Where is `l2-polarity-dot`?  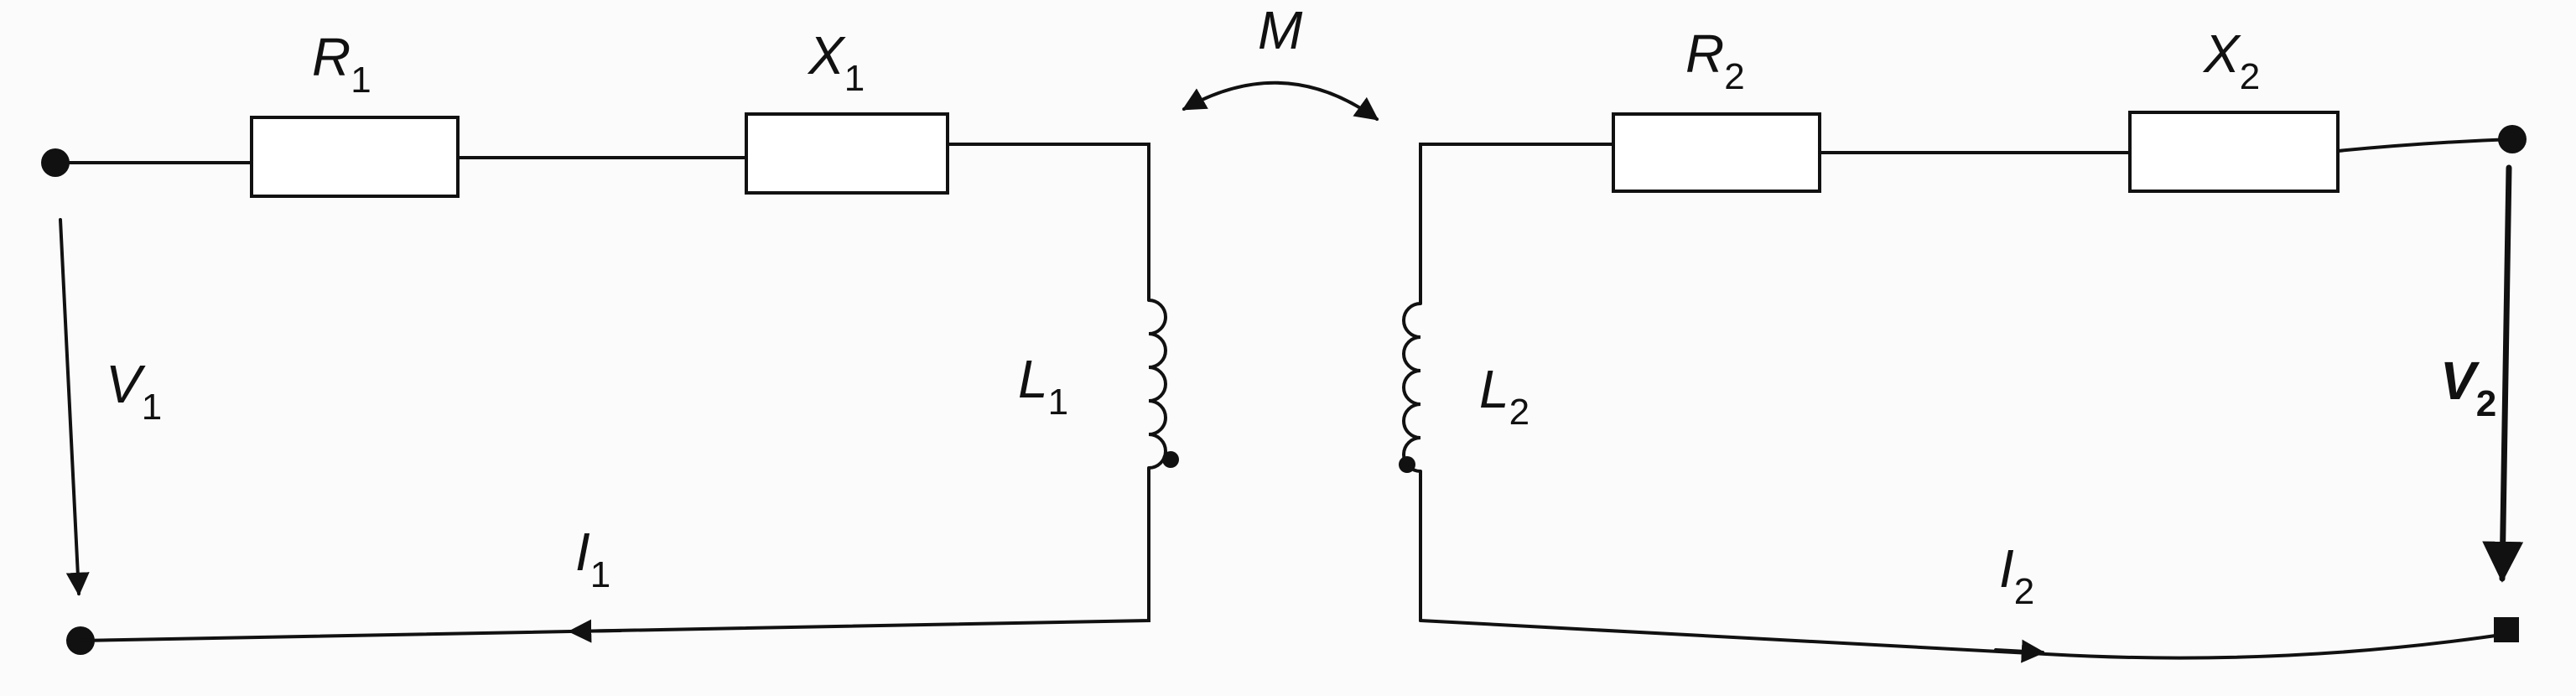 l2-polarity-dot is located at coordinates (1407, 464).